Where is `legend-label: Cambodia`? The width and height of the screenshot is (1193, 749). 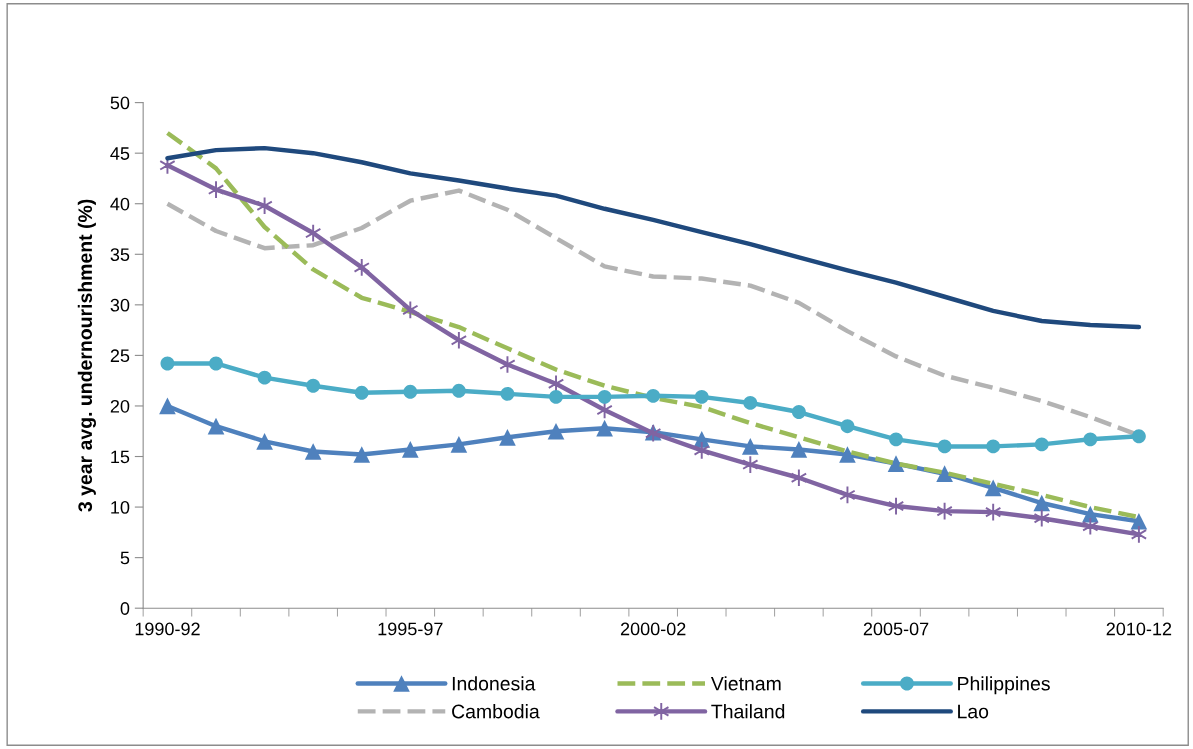
legend-label: Cambodia is located at coordinates (496, 711).